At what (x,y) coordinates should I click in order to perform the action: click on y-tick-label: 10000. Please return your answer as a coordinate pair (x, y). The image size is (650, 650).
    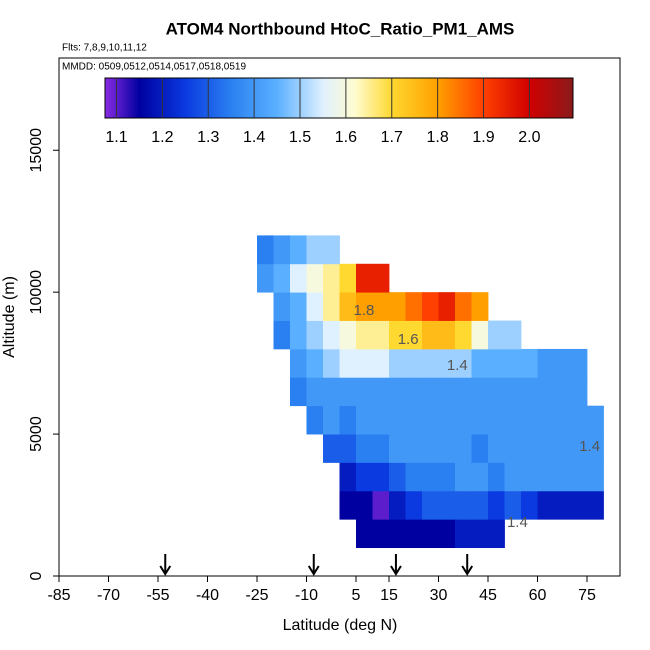
    Looking at the image, I should click on (36, 292).